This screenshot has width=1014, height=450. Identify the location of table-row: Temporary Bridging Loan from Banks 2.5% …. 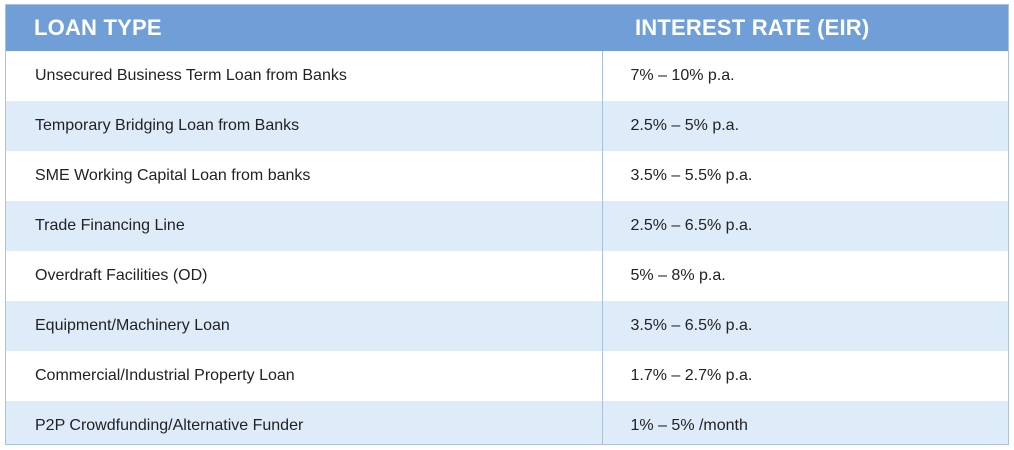
(507, 126).